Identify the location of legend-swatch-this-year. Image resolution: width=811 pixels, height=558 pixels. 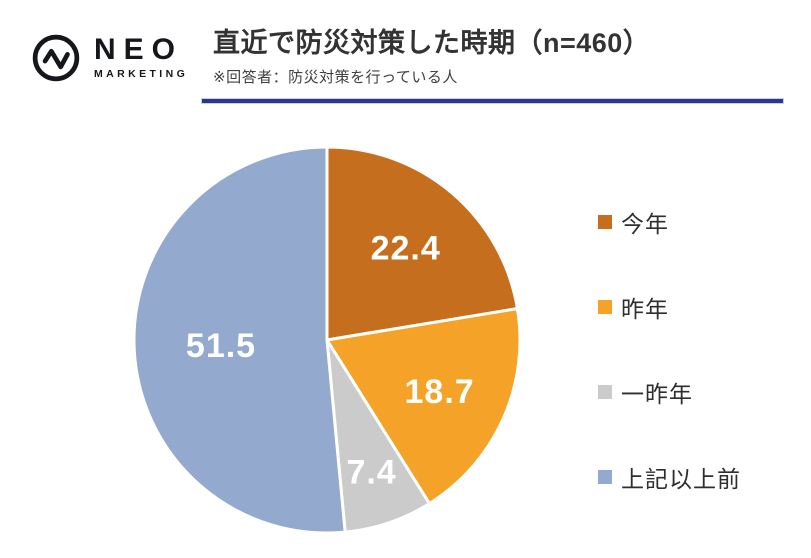
(605, 222).